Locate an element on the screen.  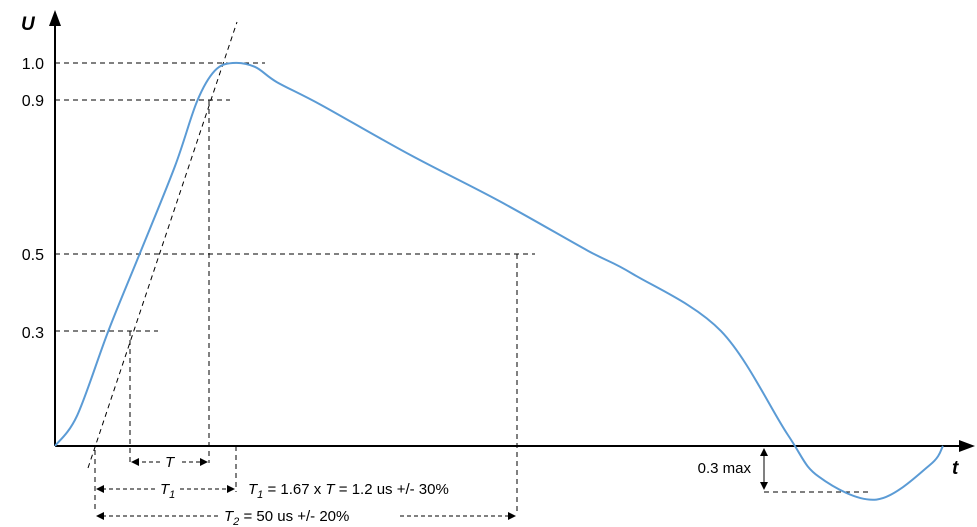
rise-tangent-line is located at coordinates (162, 245).